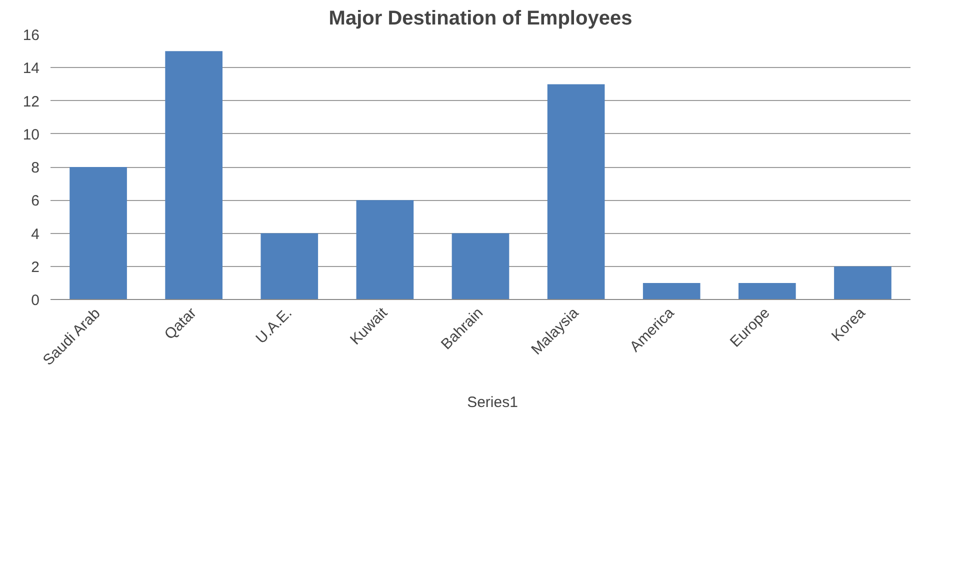  Describe the element at coordinates (31, 135) in the screenshot. I see `y-tick-label: 10` at that location.